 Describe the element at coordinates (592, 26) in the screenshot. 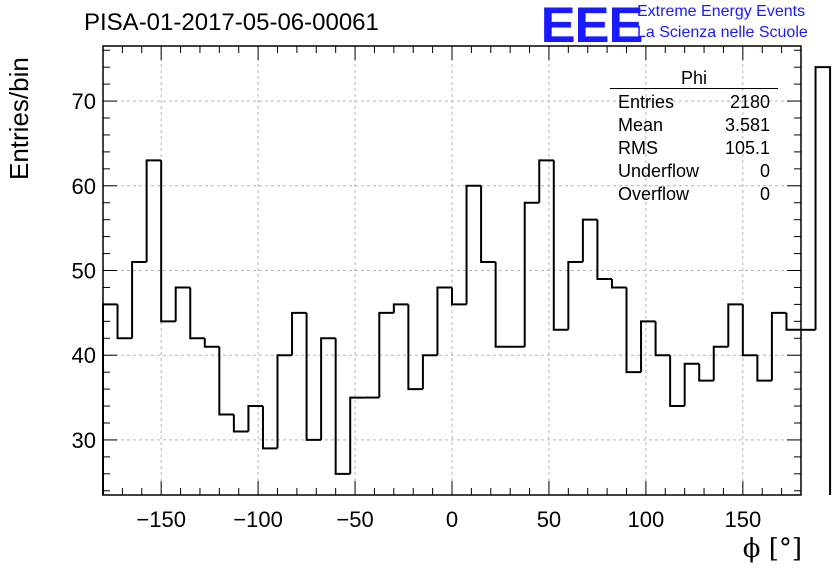

I see `eee-logo: EEE` at that location.